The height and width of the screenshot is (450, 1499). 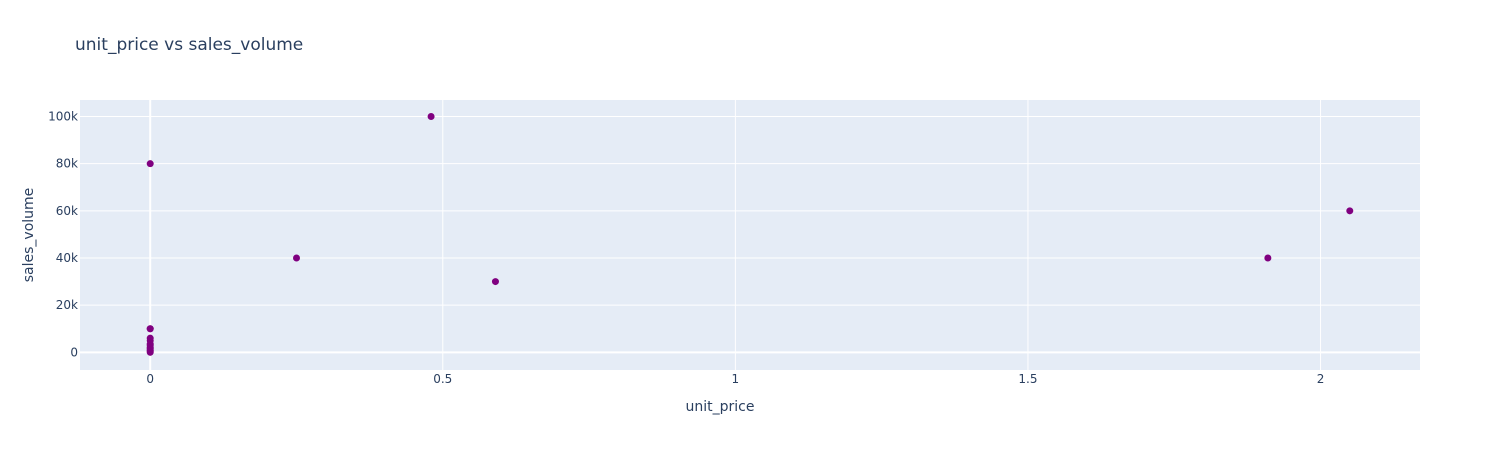 I want to click on y-axis-title: sales_volume, so click(x=29, y=235).